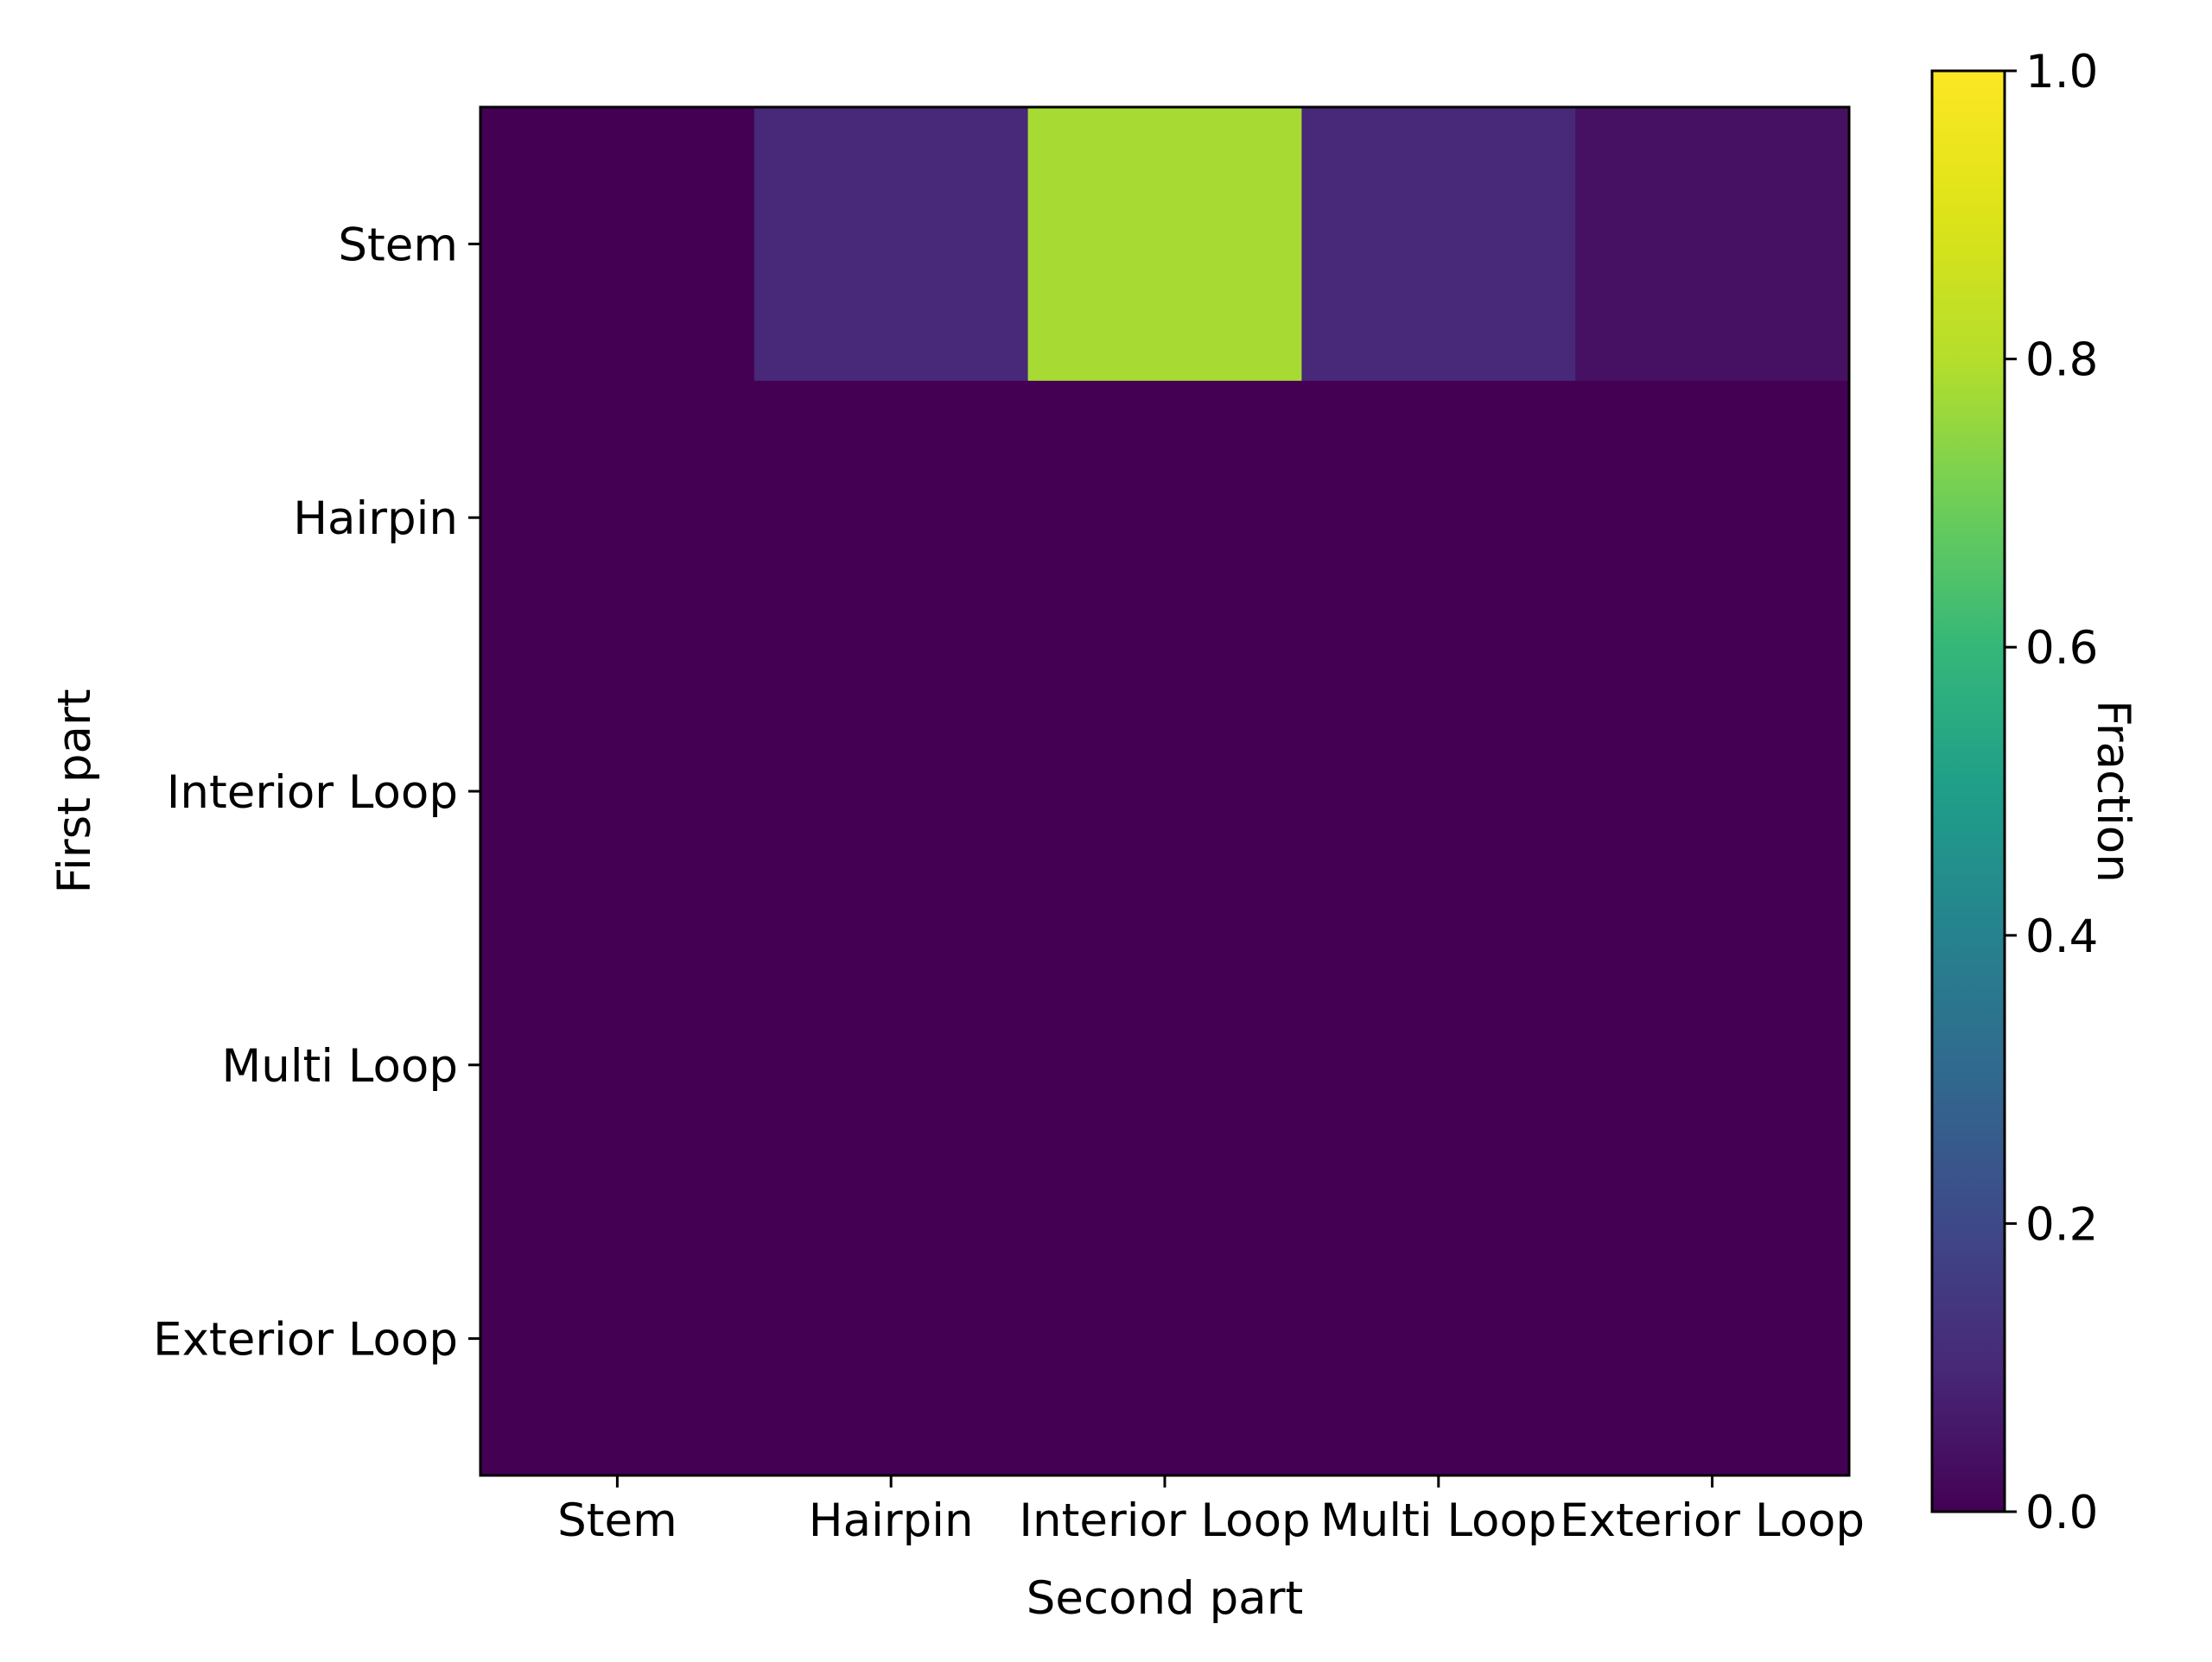 The height and width of the screenshot is (1662, 2212). I want to click on y-tick-label: Hairpin, so click(375, 518).